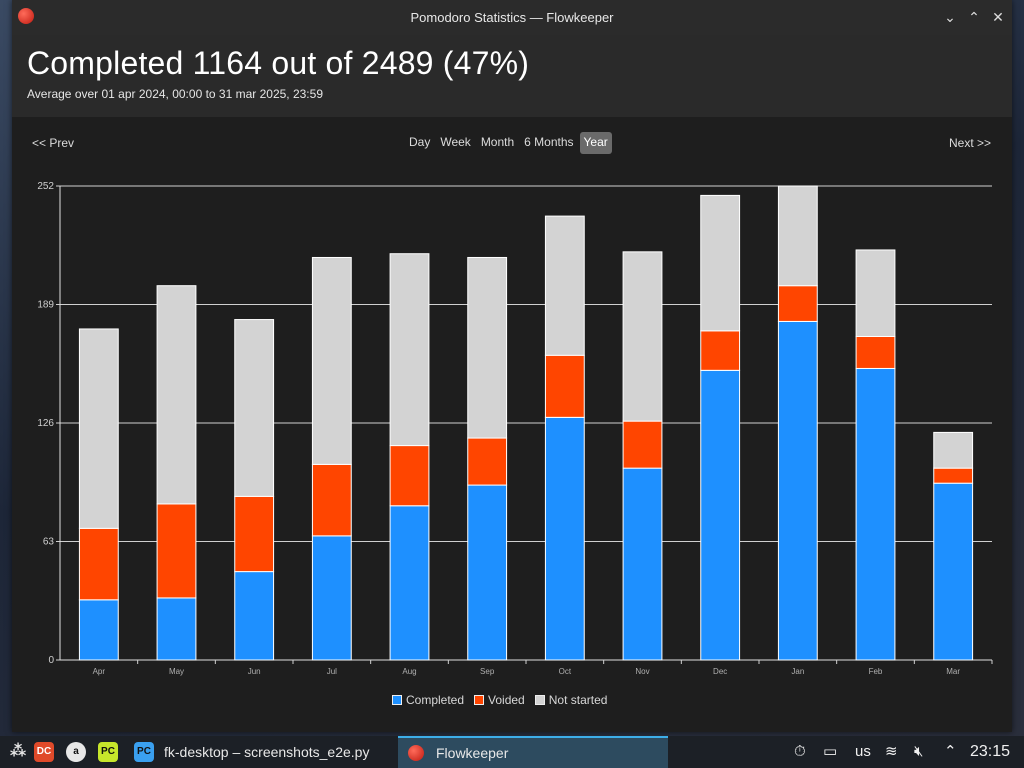 The width and height of the screenshot is (1024, 768). I want to click on task-fk-desktop-label: fk-desktop – screenshots_e2e.py, so click(267, 752).